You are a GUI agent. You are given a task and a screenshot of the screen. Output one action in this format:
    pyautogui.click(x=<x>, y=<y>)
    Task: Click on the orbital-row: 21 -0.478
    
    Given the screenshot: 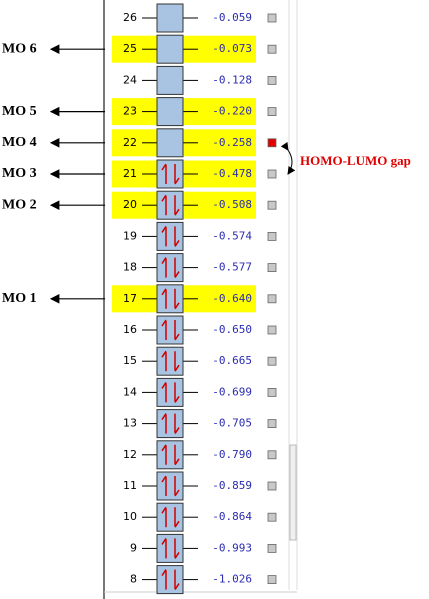 What is the action you would take?
    pyautogui.click(x=194, y=174)
    